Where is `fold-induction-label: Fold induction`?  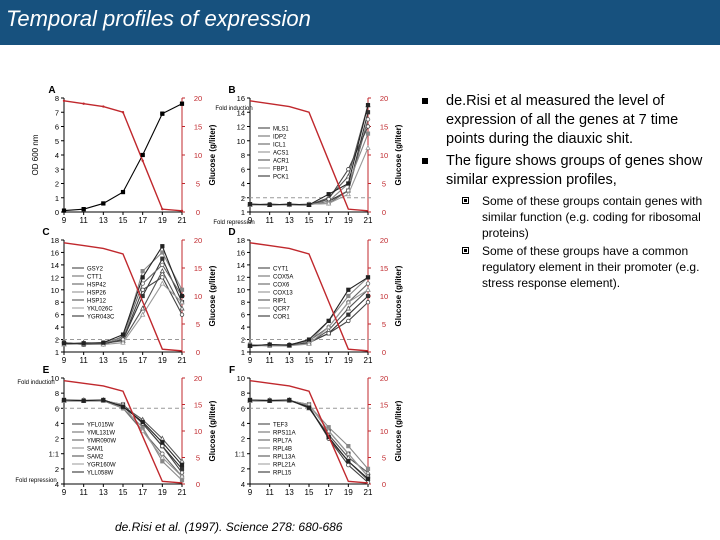
fold-induction-label: Fold induction is located at coordinates (233, 109).